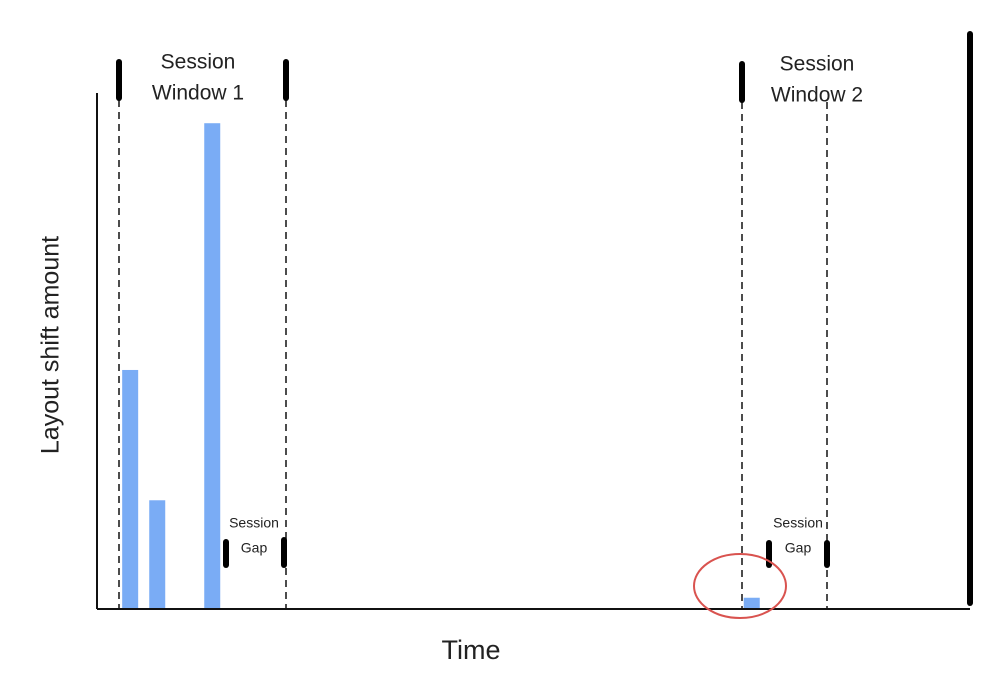 Image resolution: width=1000 pixels, height=687 pixels. What do you see at coordinates (51, 345) in the screenshot?
I see `y-axis-label: Layout shift amount` at bounding box center [51, 345].